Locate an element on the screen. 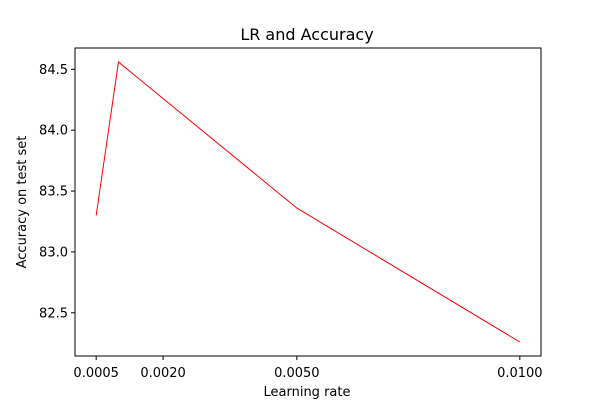  x-tick-label: 0.0020 is located at coordinates (163, 373).